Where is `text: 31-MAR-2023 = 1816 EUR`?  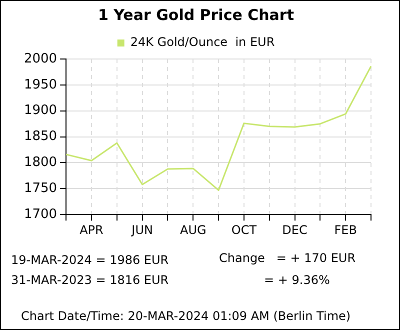 text: 31-MAR-2023 = 1816 EUR is located at coordinates (90, 280).